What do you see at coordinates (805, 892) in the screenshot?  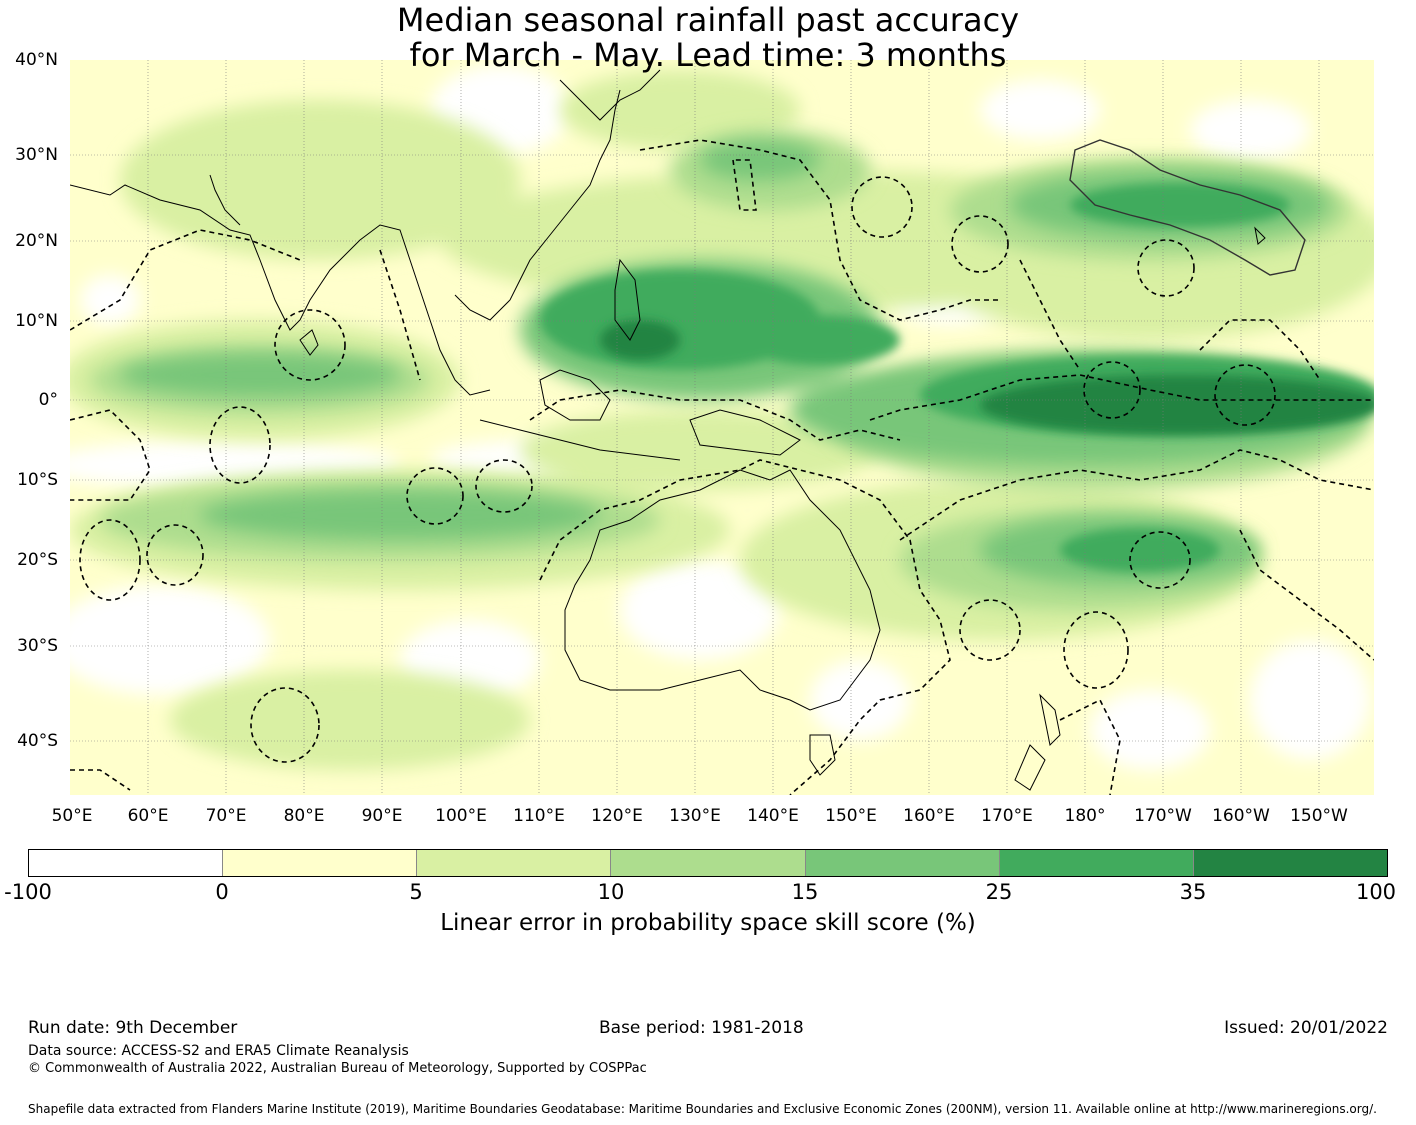 I see `colorbar-tick: 15` at bounding box center [805, 892].